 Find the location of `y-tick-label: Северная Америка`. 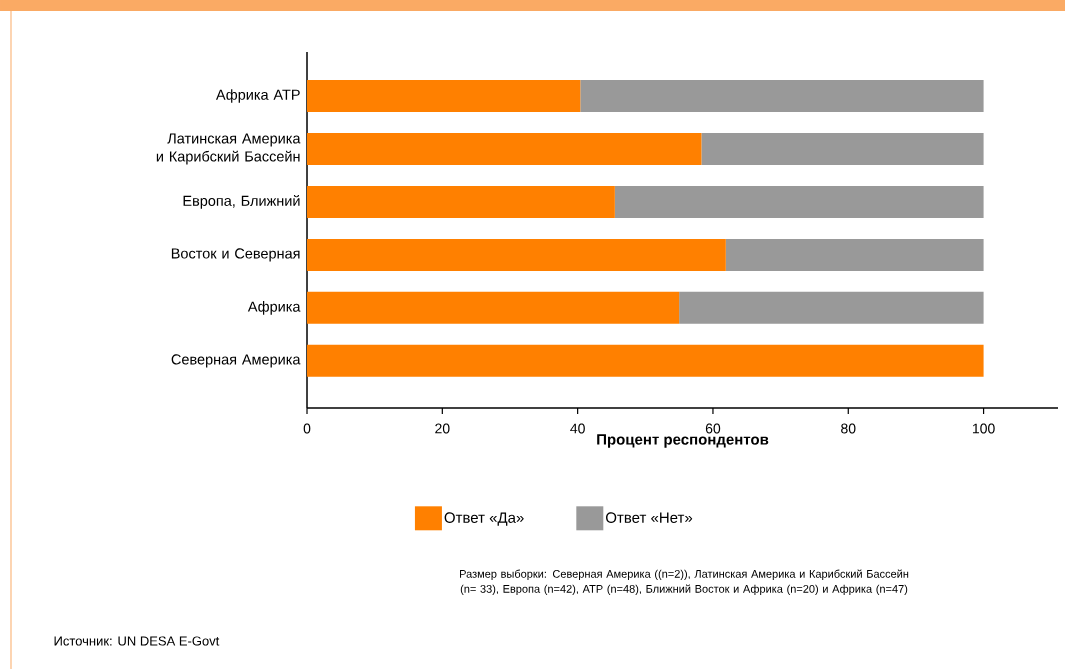

y-tick-label: Северная Америка is located at coordinates (236, 361).